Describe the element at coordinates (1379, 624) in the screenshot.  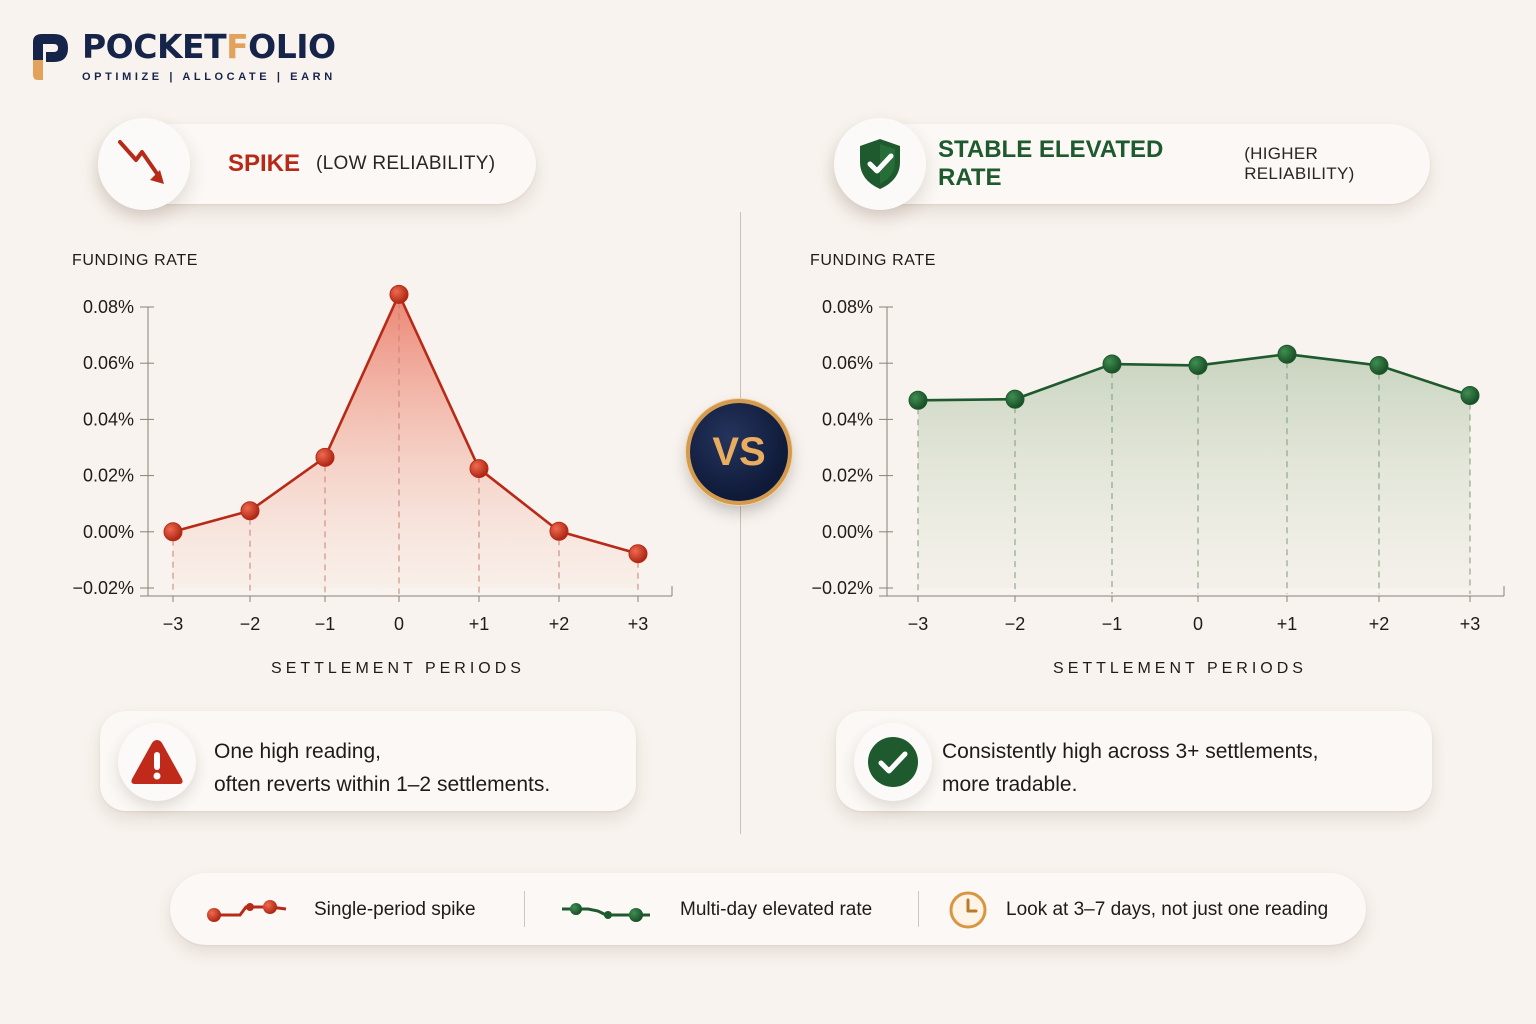
I see `stable-x-tick-label: +2` at that location.